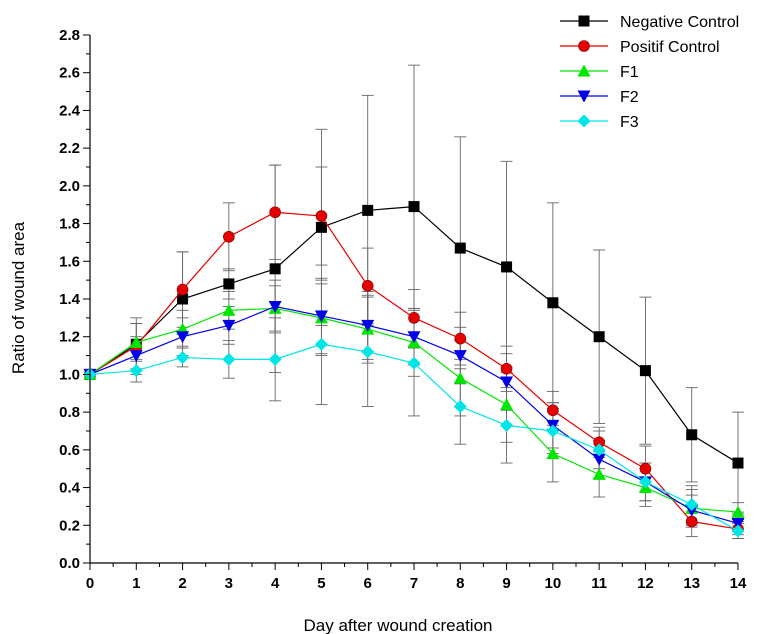 This screenshot has width=767, height=634. Describe the element at coordinates (69, 412) in the screenshot. I see `y-tick-label: 0.8` at that location.